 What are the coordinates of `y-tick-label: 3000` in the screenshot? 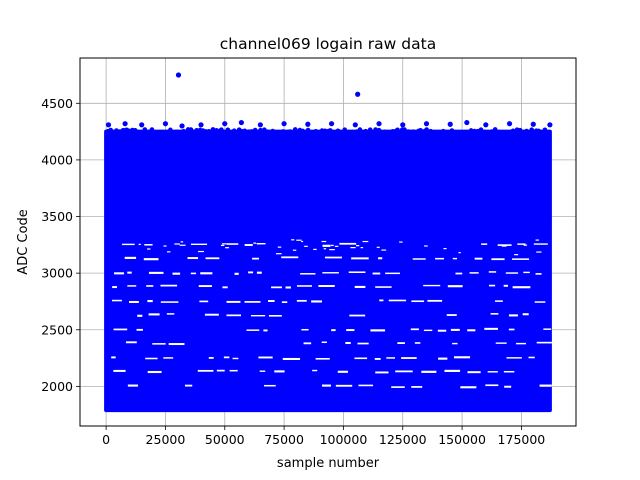 It's located at (57, 273).